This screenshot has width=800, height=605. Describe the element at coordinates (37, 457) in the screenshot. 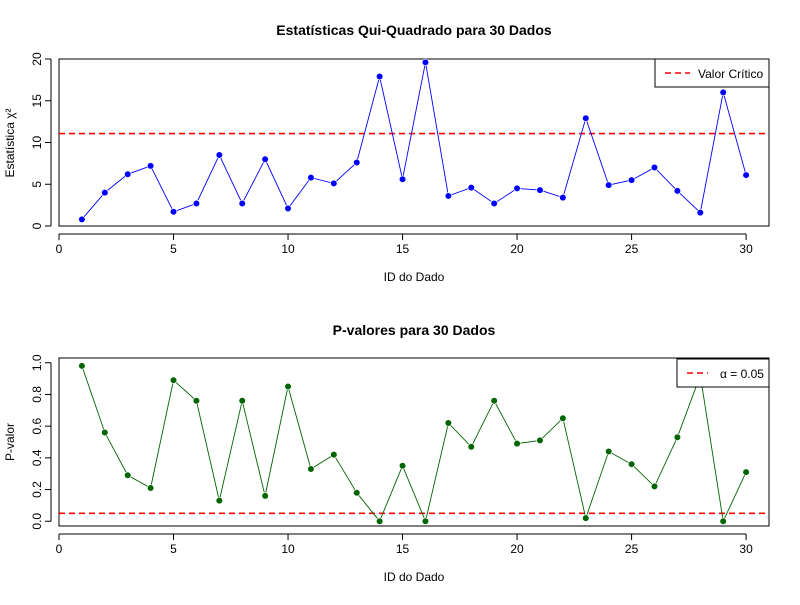

I see `y-tick-label: 0.4` at that location.